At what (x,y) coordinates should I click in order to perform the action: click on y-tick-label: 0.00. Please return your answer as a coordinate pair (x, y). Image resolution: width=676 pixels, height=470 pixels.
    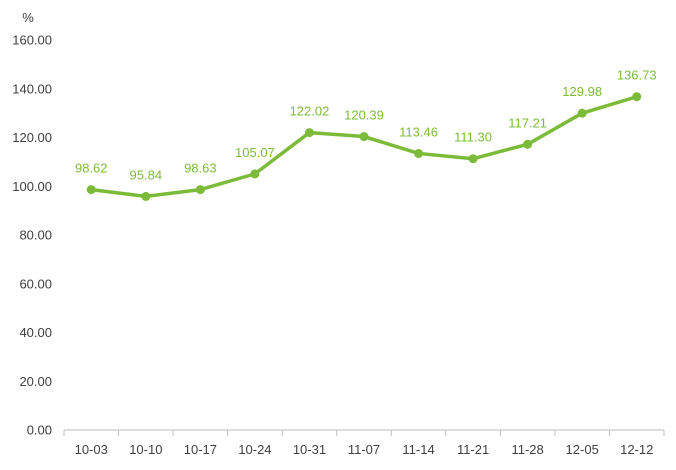
    Looking at the image, I should click on (39, 430).